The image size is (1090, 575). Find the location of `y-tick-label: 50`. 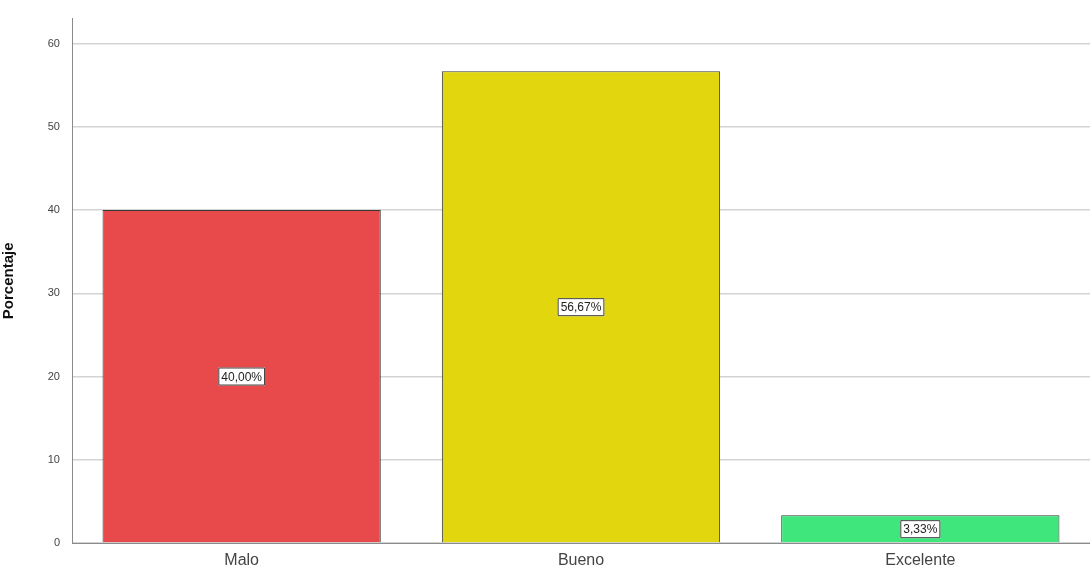

y-tick-label: 50 is located at coordinates (53, 125).